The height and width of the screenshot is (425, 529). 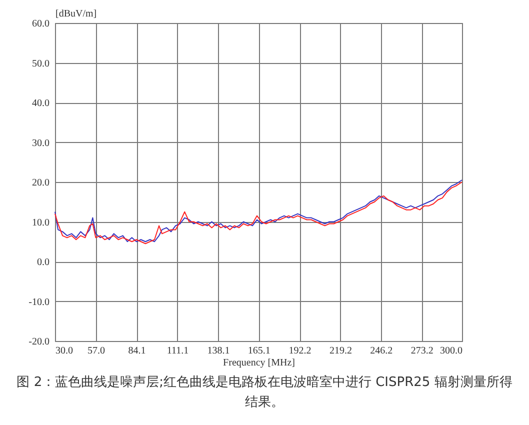 I want to click on x-tick-label: 219.2, so click(x=340, y=351).